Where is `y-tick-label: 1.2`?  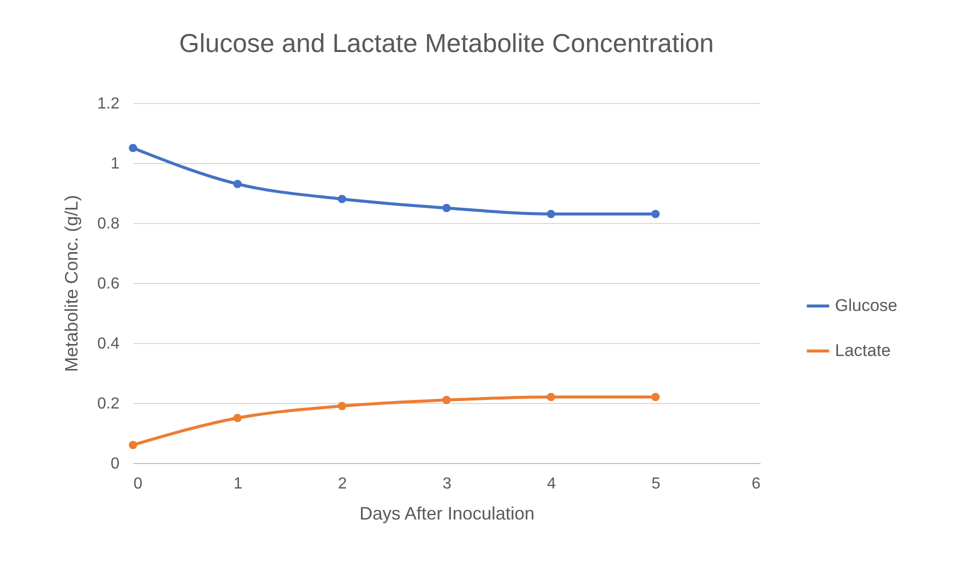
y-tick-label: 1.2 is located at coordinates (108, 104).